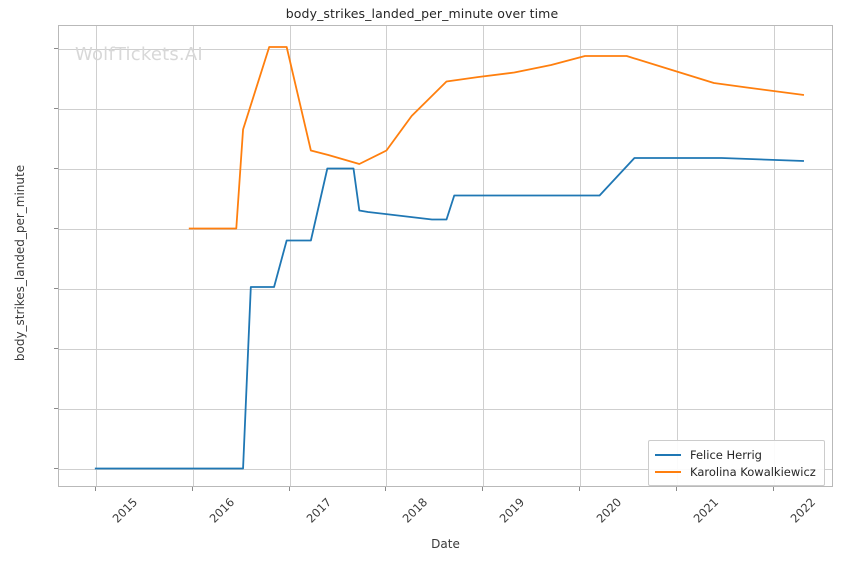  I want to click on legend-label: Felice Herrig, so click(726, 454).